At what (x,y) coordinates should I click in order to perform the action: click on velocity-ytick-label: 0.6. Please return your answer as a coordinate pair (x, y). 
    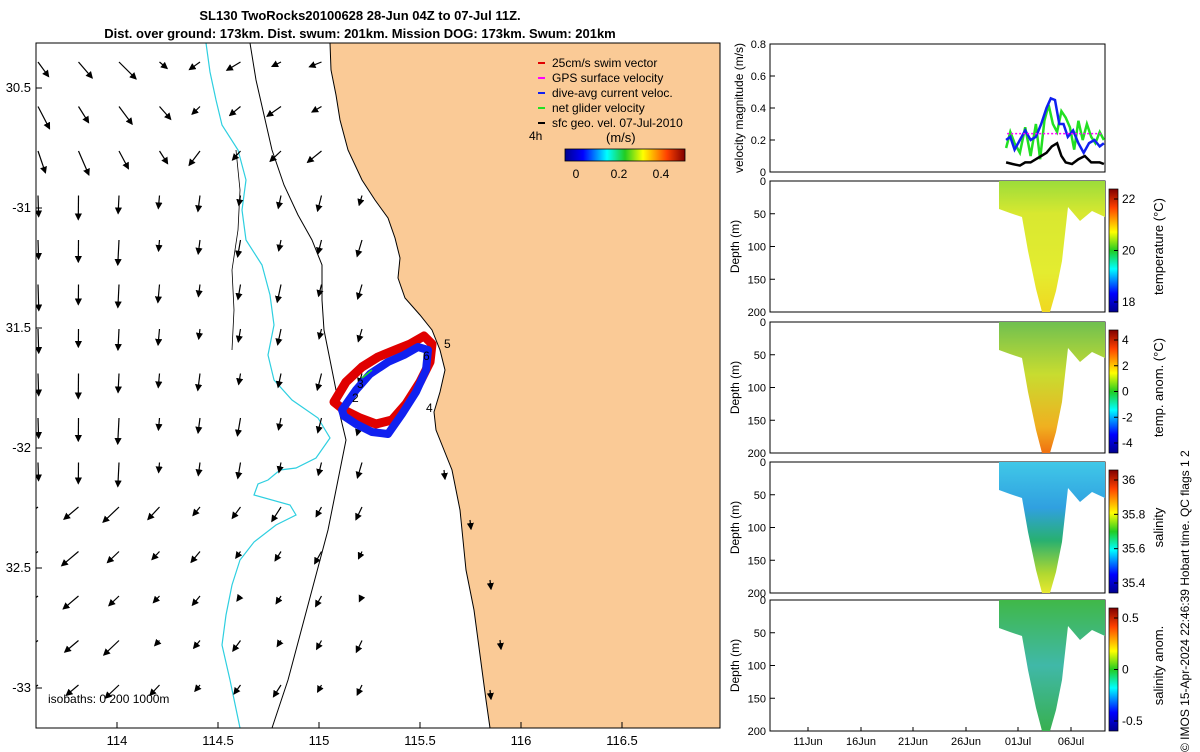
    Looking at the image, I should click on (758, 77).